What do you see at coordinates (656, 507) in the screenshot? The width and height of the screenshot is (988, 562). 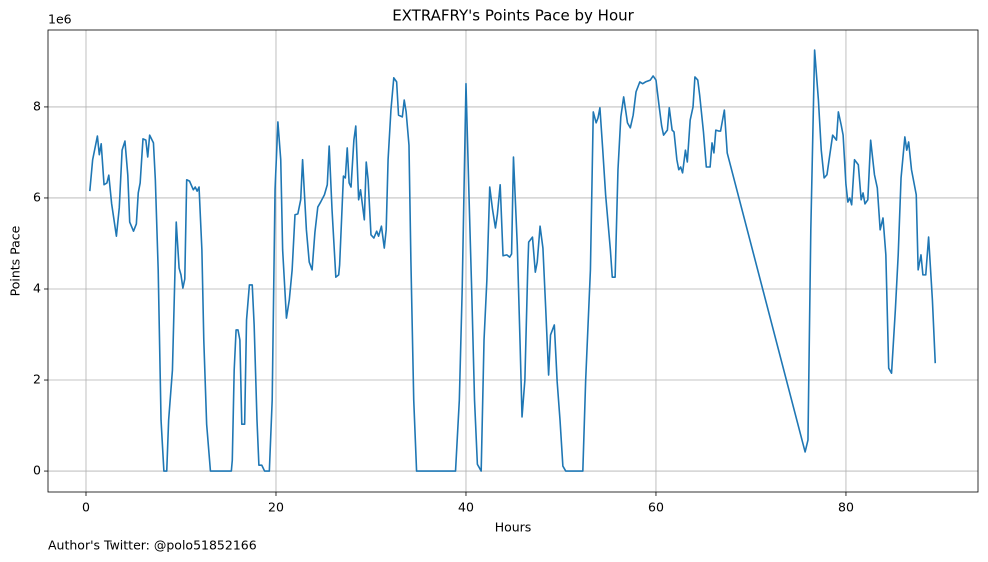 I see `x-tick-label: 60` at bounding box center [656, 507].